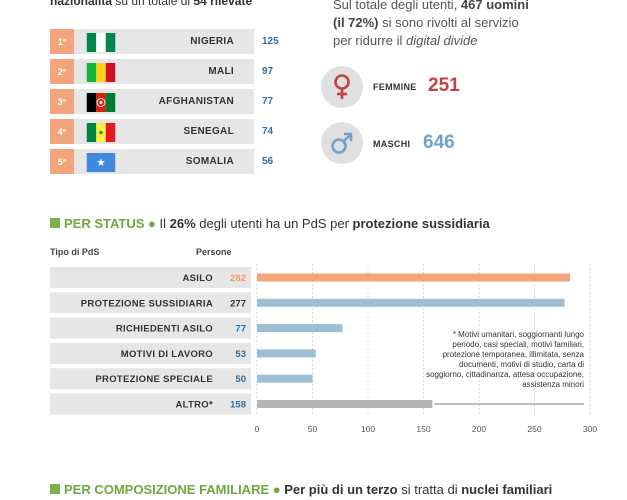 This screenshot has width=627, height=500. Describe the element at coordinates (62, 131) in the screenshot. I see `rank-badge: 4°` at that location.